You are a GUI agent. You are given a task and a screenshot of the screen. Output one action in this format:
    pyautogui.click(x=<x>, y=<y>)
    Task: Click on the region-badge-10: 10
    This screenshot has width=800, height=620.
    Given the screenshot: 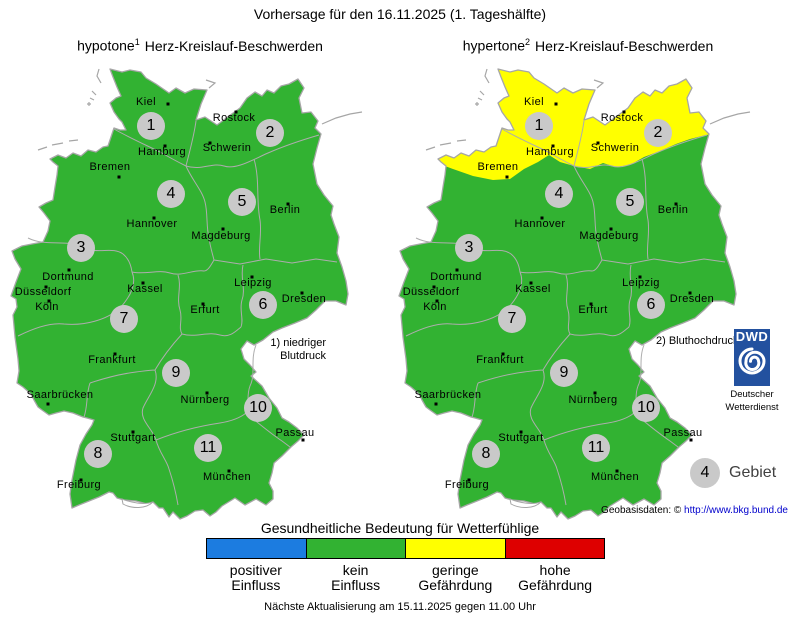 What is the action you would take?
    pyautogui.click(x=258, y=408)
    